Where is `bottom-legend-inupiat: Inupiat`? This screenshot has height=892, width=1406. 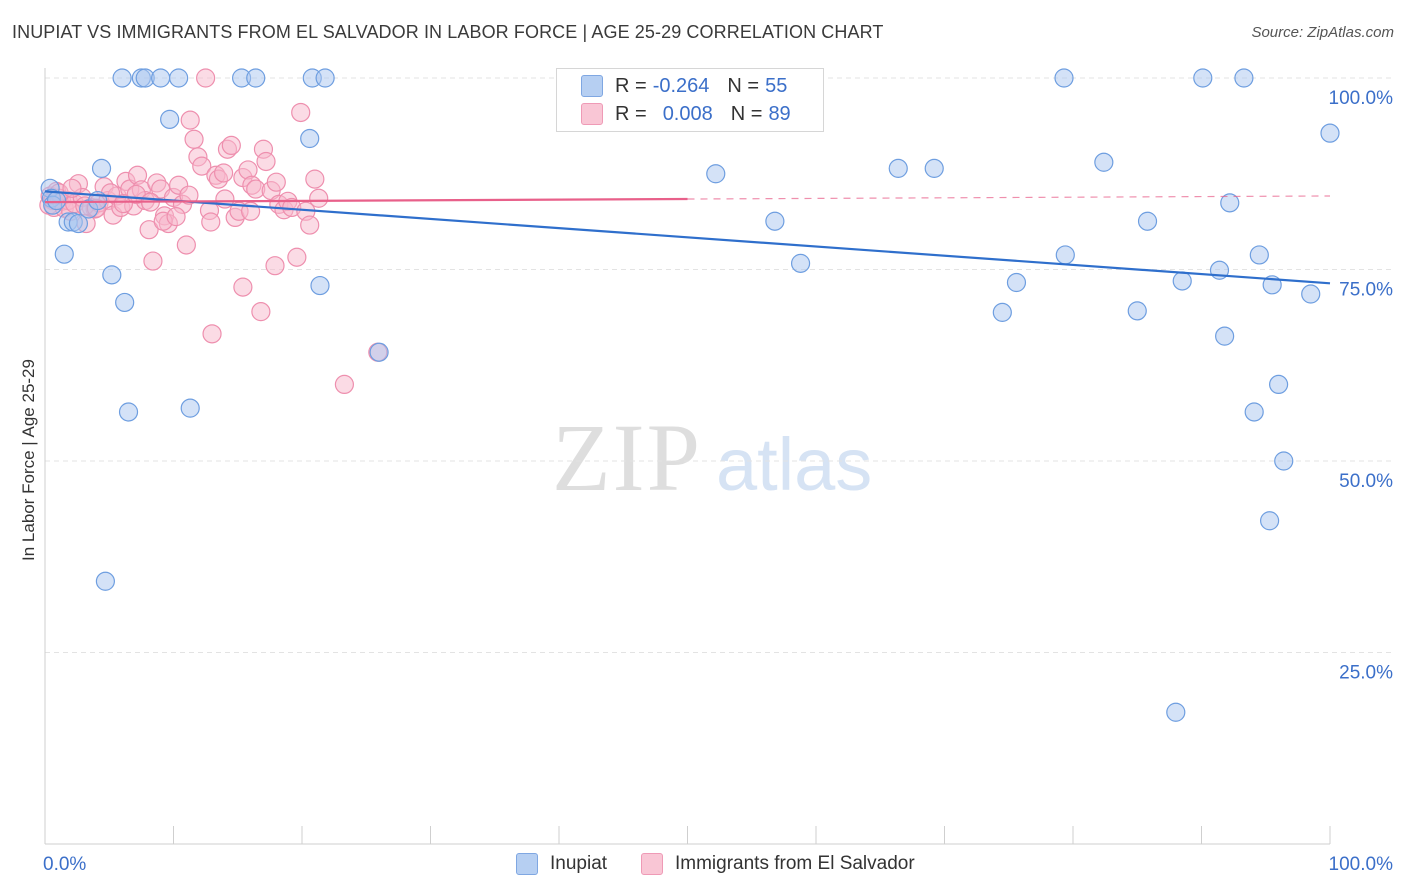
bottom-legend-inupiat: Inupiat is located at coordinates (561, 864).